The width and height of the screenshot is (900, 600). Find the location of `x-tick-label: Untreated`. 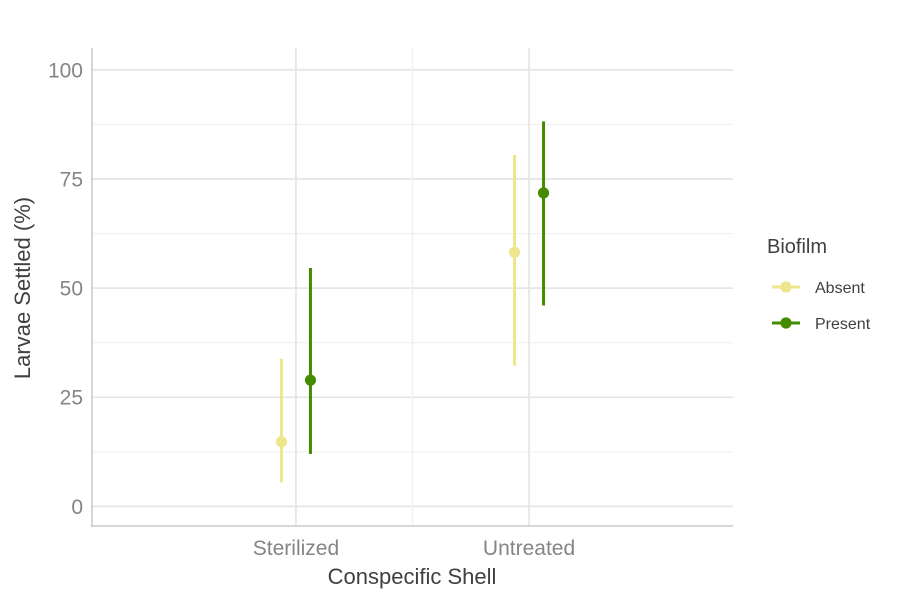

x-tick-label: Untreated is located at coordinates (529, 548).